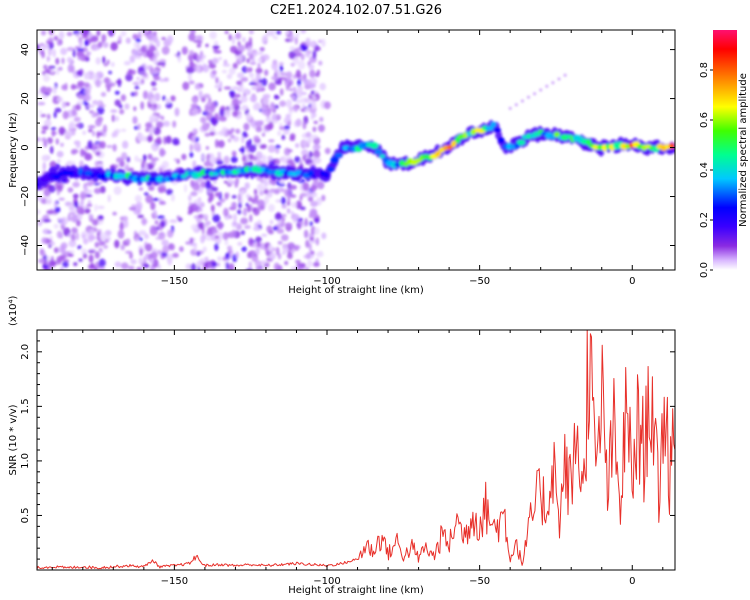  I want to click on ridge-blob, so click(454, 144).